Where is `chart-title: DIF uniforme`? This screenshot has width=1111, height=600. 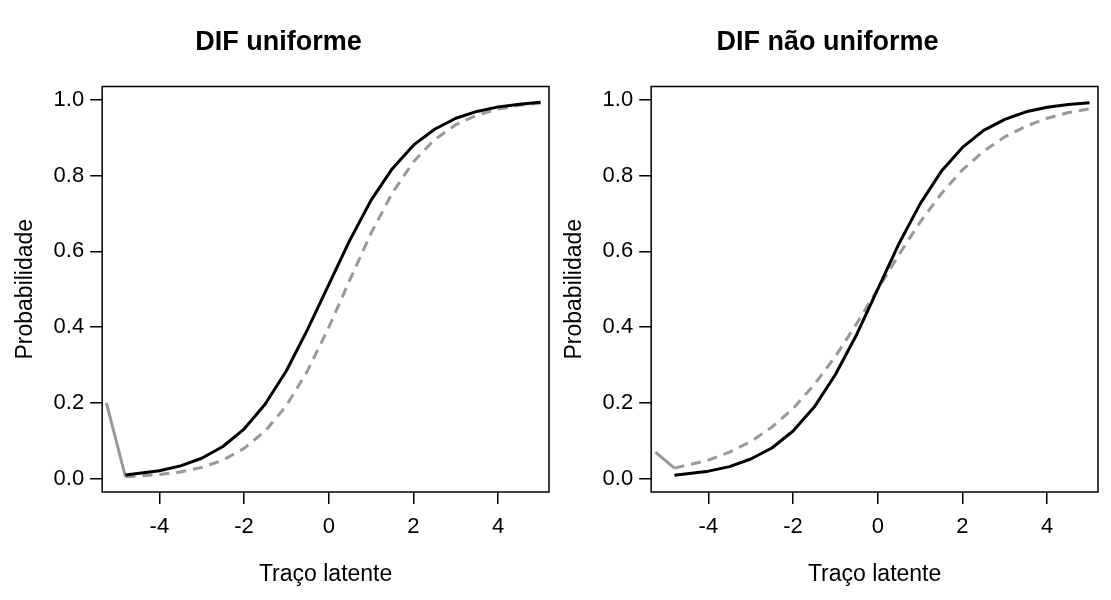 chart-title: DIF uniforme is located at coordinates (278, 40).